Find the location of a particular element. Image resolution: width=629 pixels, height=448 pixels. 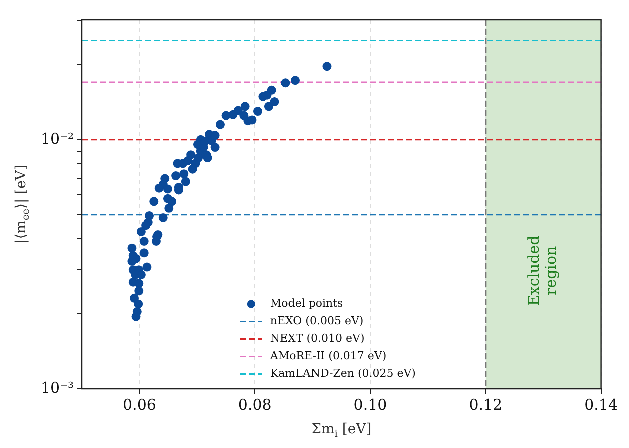

legend-label: Model points is located at coordinates (307, 303).